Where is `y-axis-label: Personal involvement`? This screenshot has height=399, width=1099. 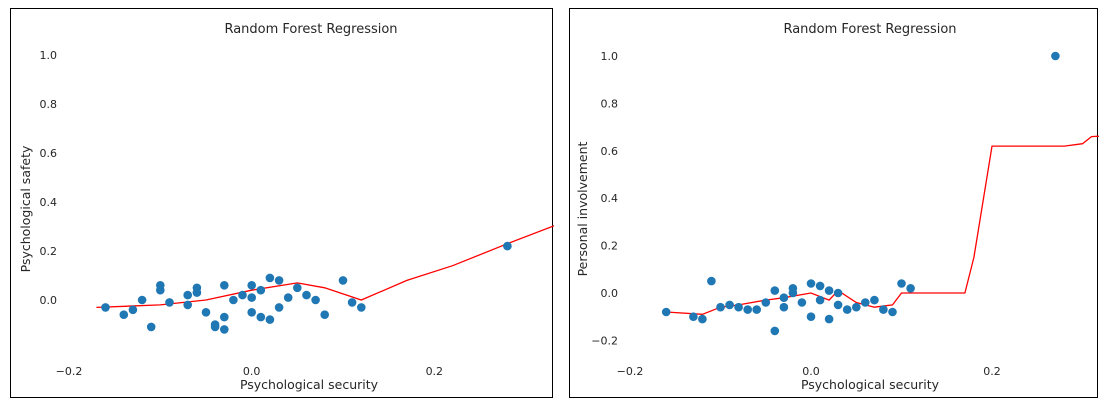
y-axis-label: Personal involvement is located at coordinates (582, 209).